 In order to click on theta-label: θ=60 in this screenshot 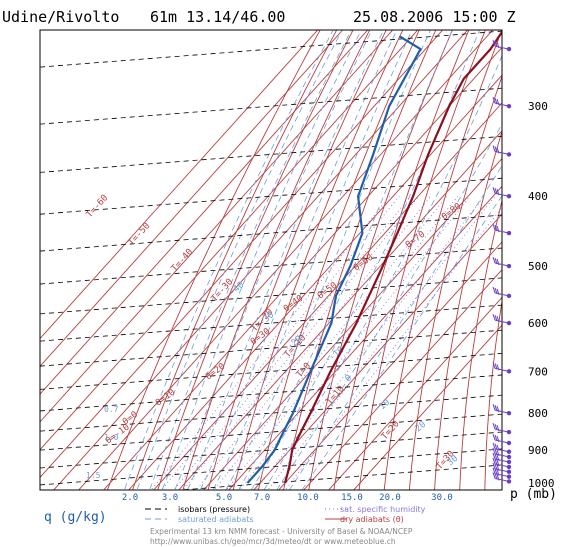, I will do `click(363, 263)`.